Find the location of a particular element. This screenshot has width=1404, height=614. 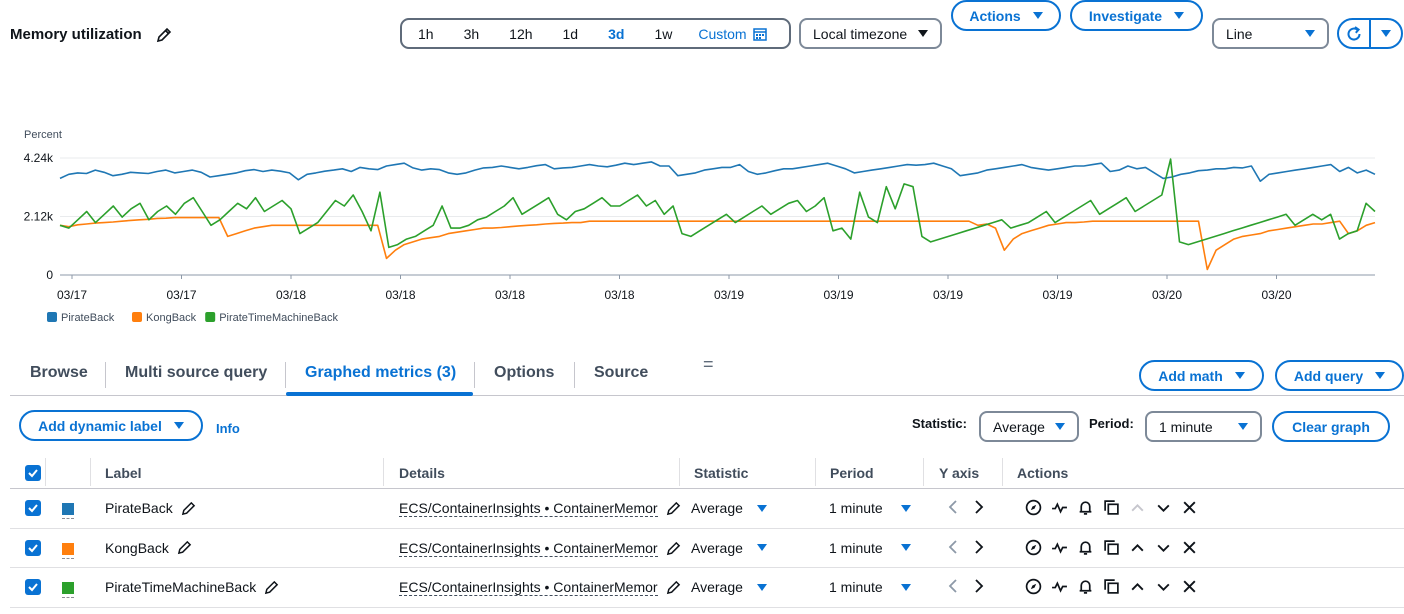

custom-range-button: Custom is located at coordinates (729, 34).